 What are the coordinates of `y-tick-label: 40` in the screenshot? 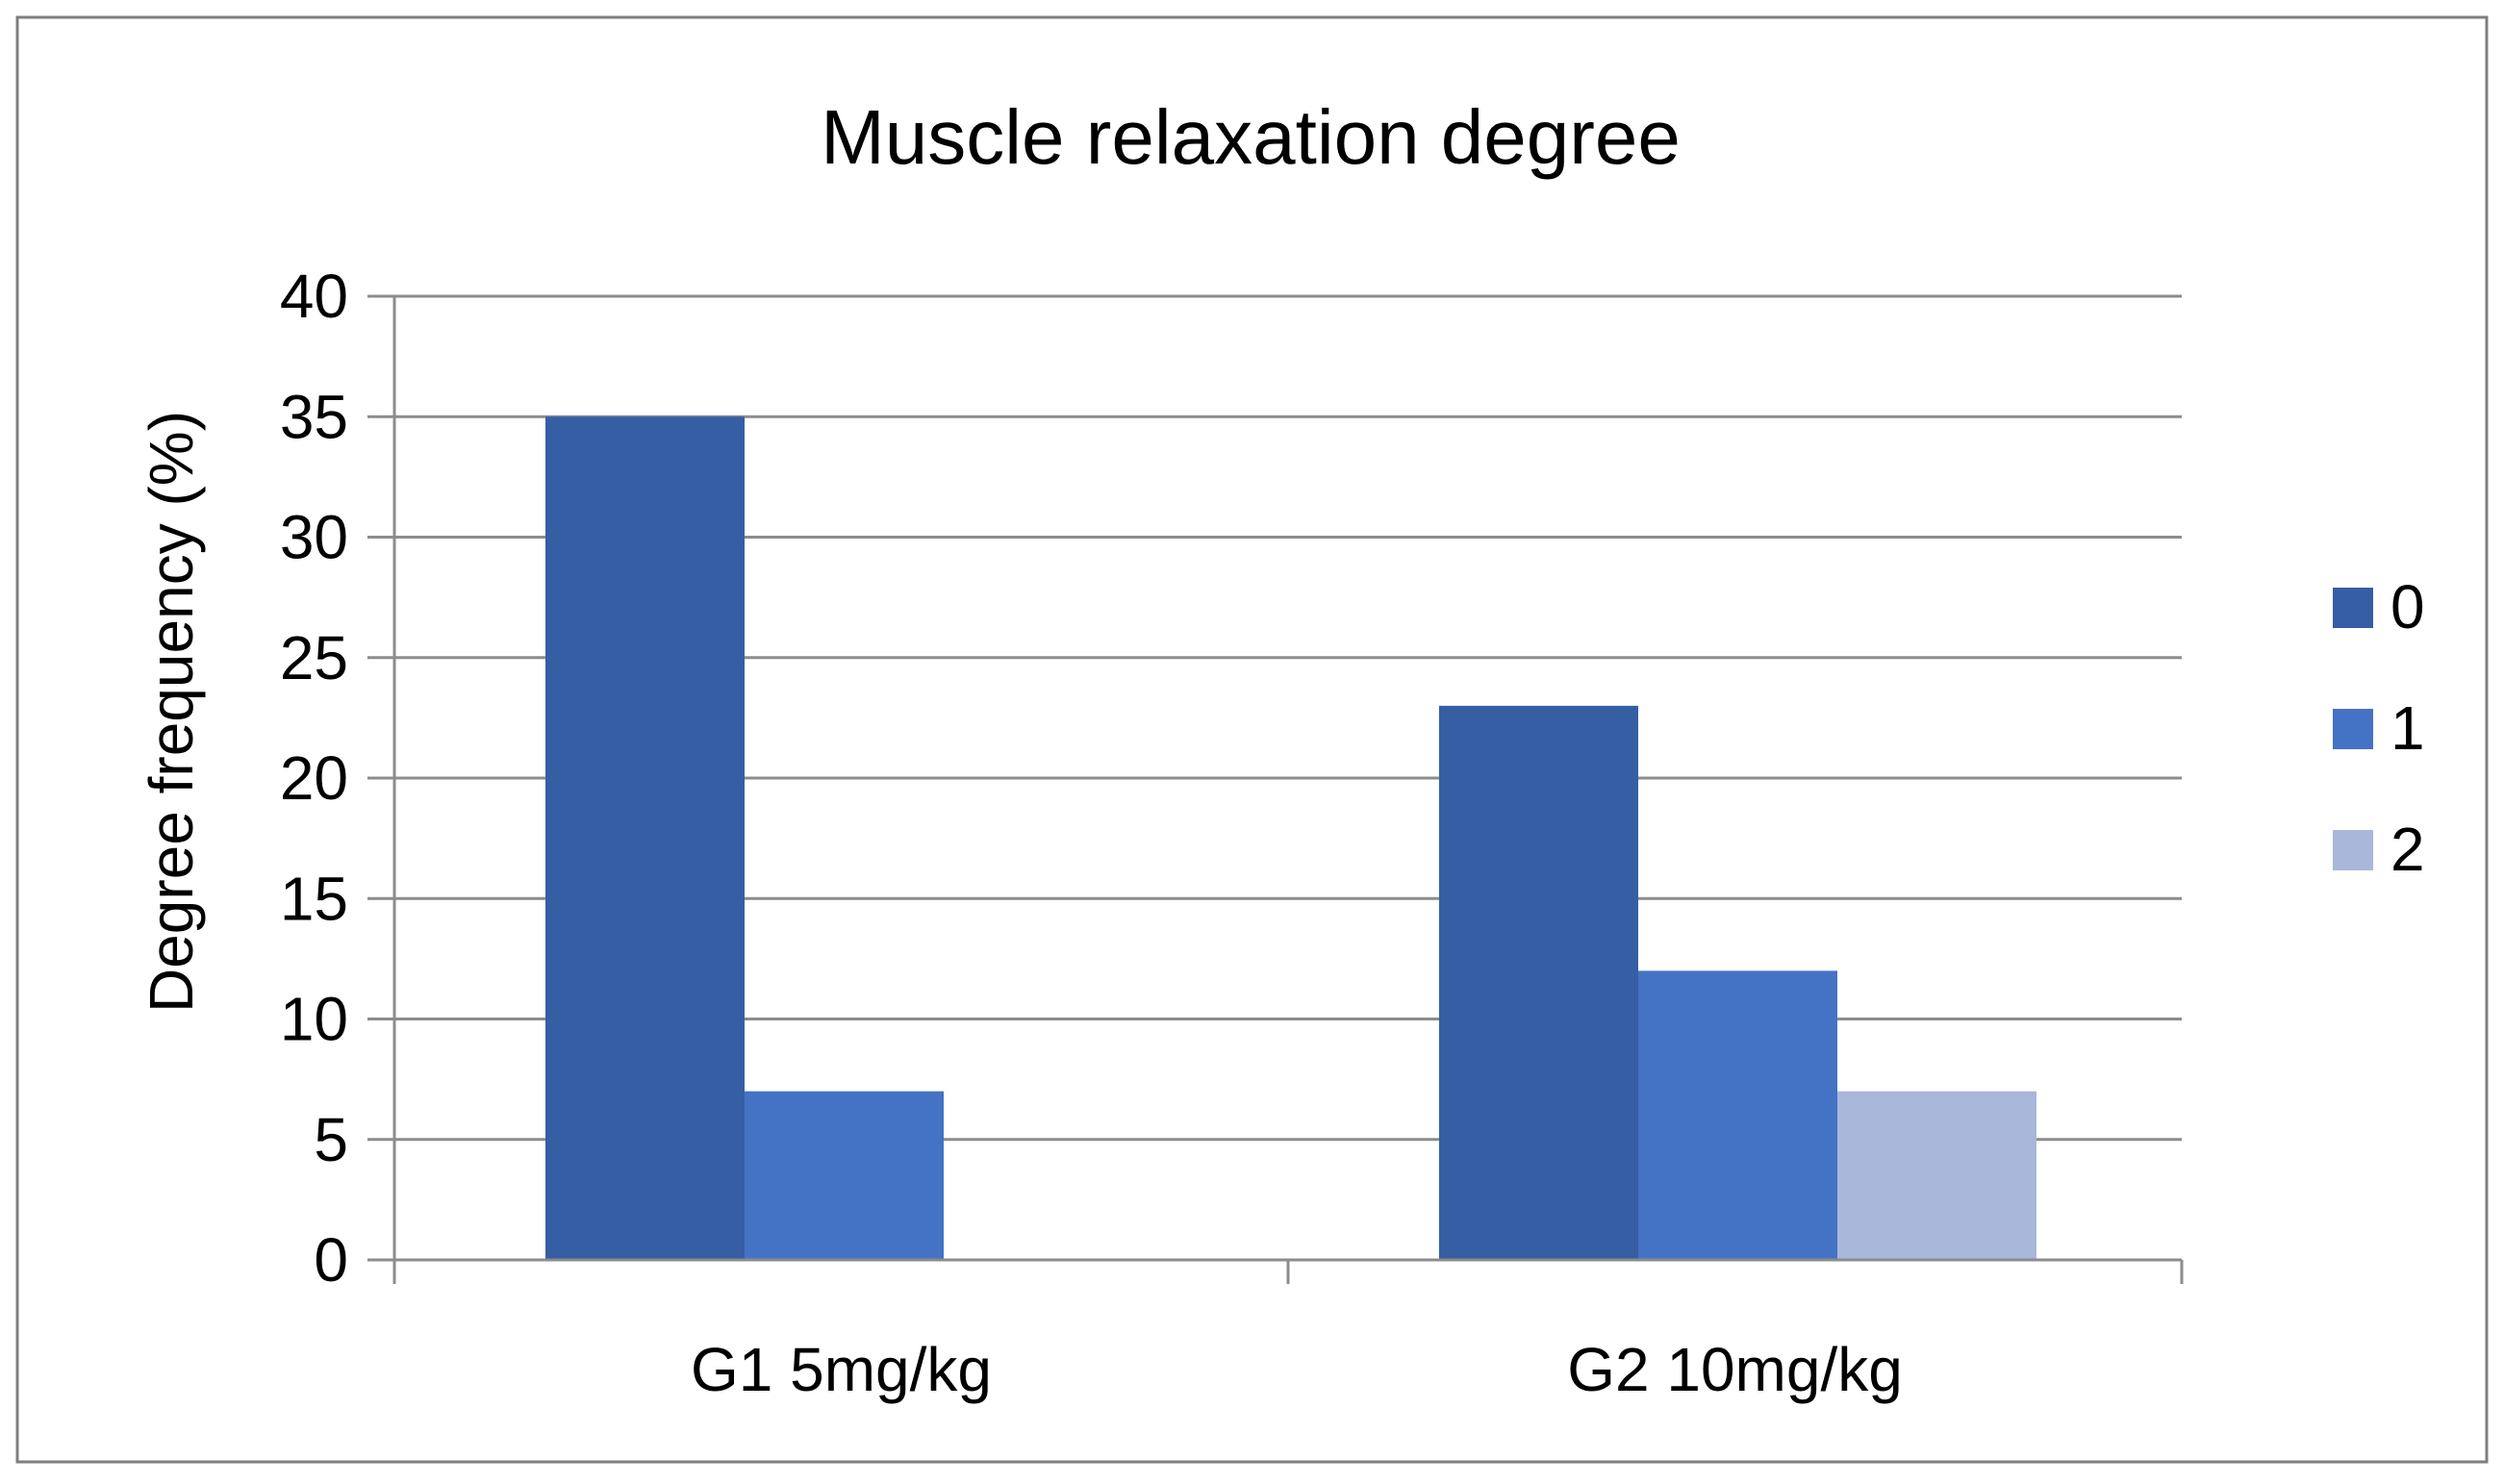 It's located at (314, 296).